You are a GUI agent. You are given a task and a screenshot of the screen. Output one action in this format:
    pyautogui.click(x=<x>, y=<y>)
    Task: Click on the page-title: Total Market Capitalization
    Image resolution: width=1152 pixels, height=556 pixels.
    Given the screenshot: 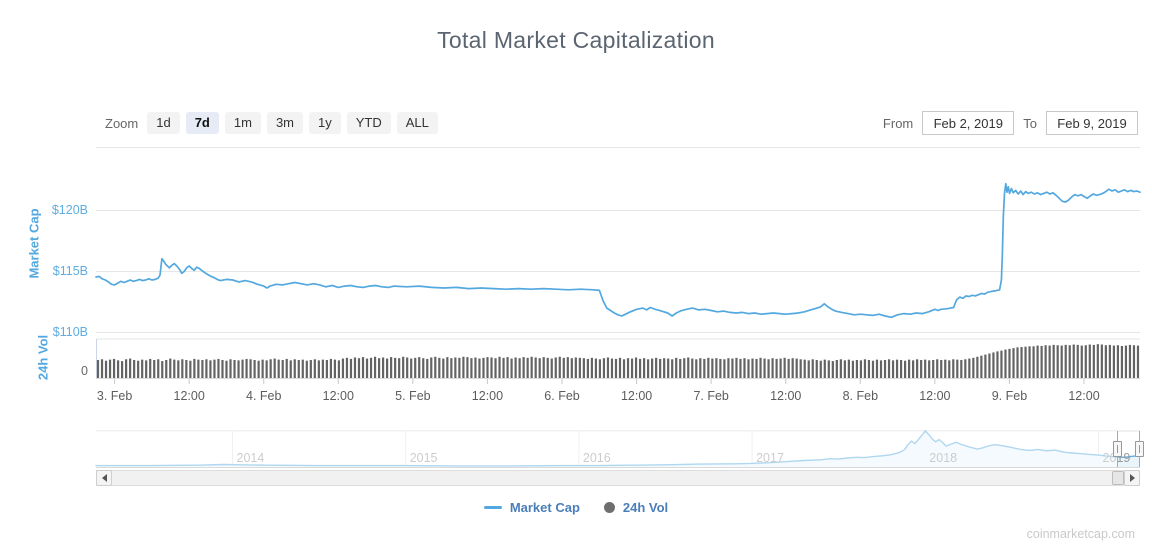 What is the action you would take?
    pyautogui.click(x=576, y=40)
    